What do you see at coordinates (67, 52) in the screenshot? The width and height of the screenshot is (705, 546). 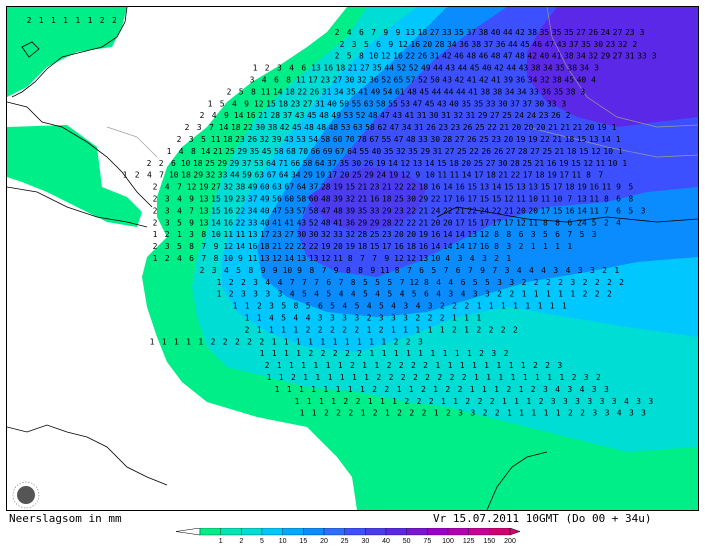 I see `precip-area-west` at bounding box center [67, 52].